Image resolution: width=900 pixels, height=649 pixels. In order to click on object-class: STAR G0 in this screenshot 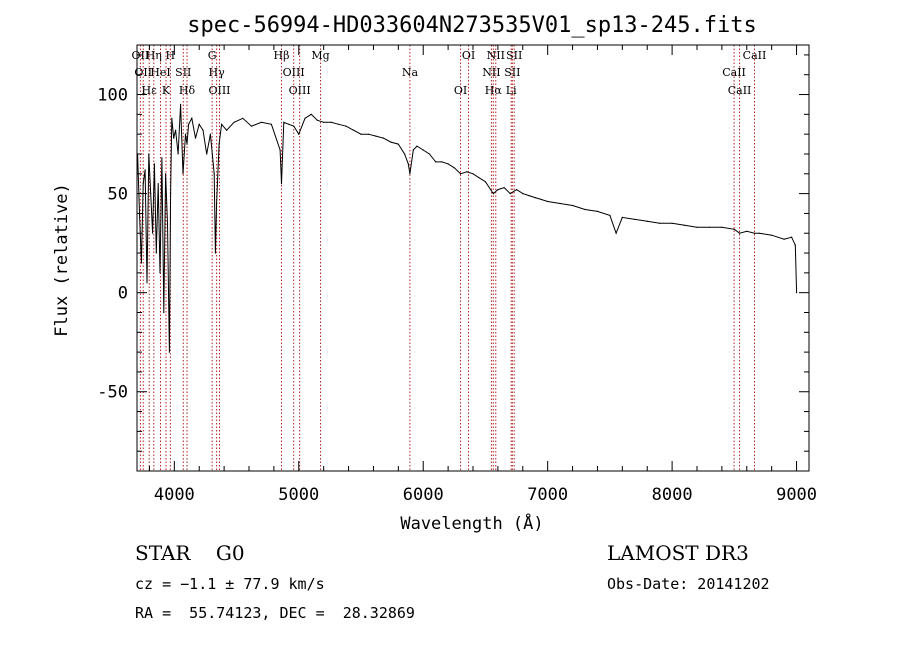, I will do `click(190, 553)`.